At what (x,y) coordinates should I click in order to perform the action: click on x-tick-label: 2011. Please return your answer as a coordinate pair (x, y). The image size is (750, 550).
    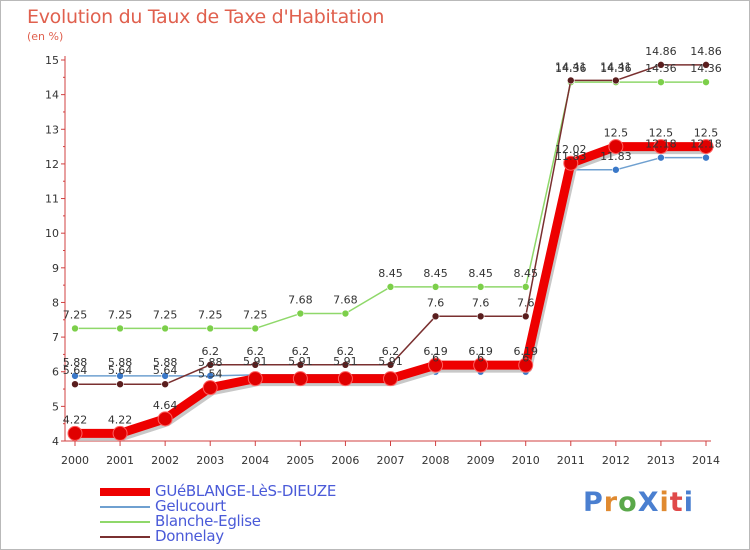
    Looking at the image, I should click on (571, 460).